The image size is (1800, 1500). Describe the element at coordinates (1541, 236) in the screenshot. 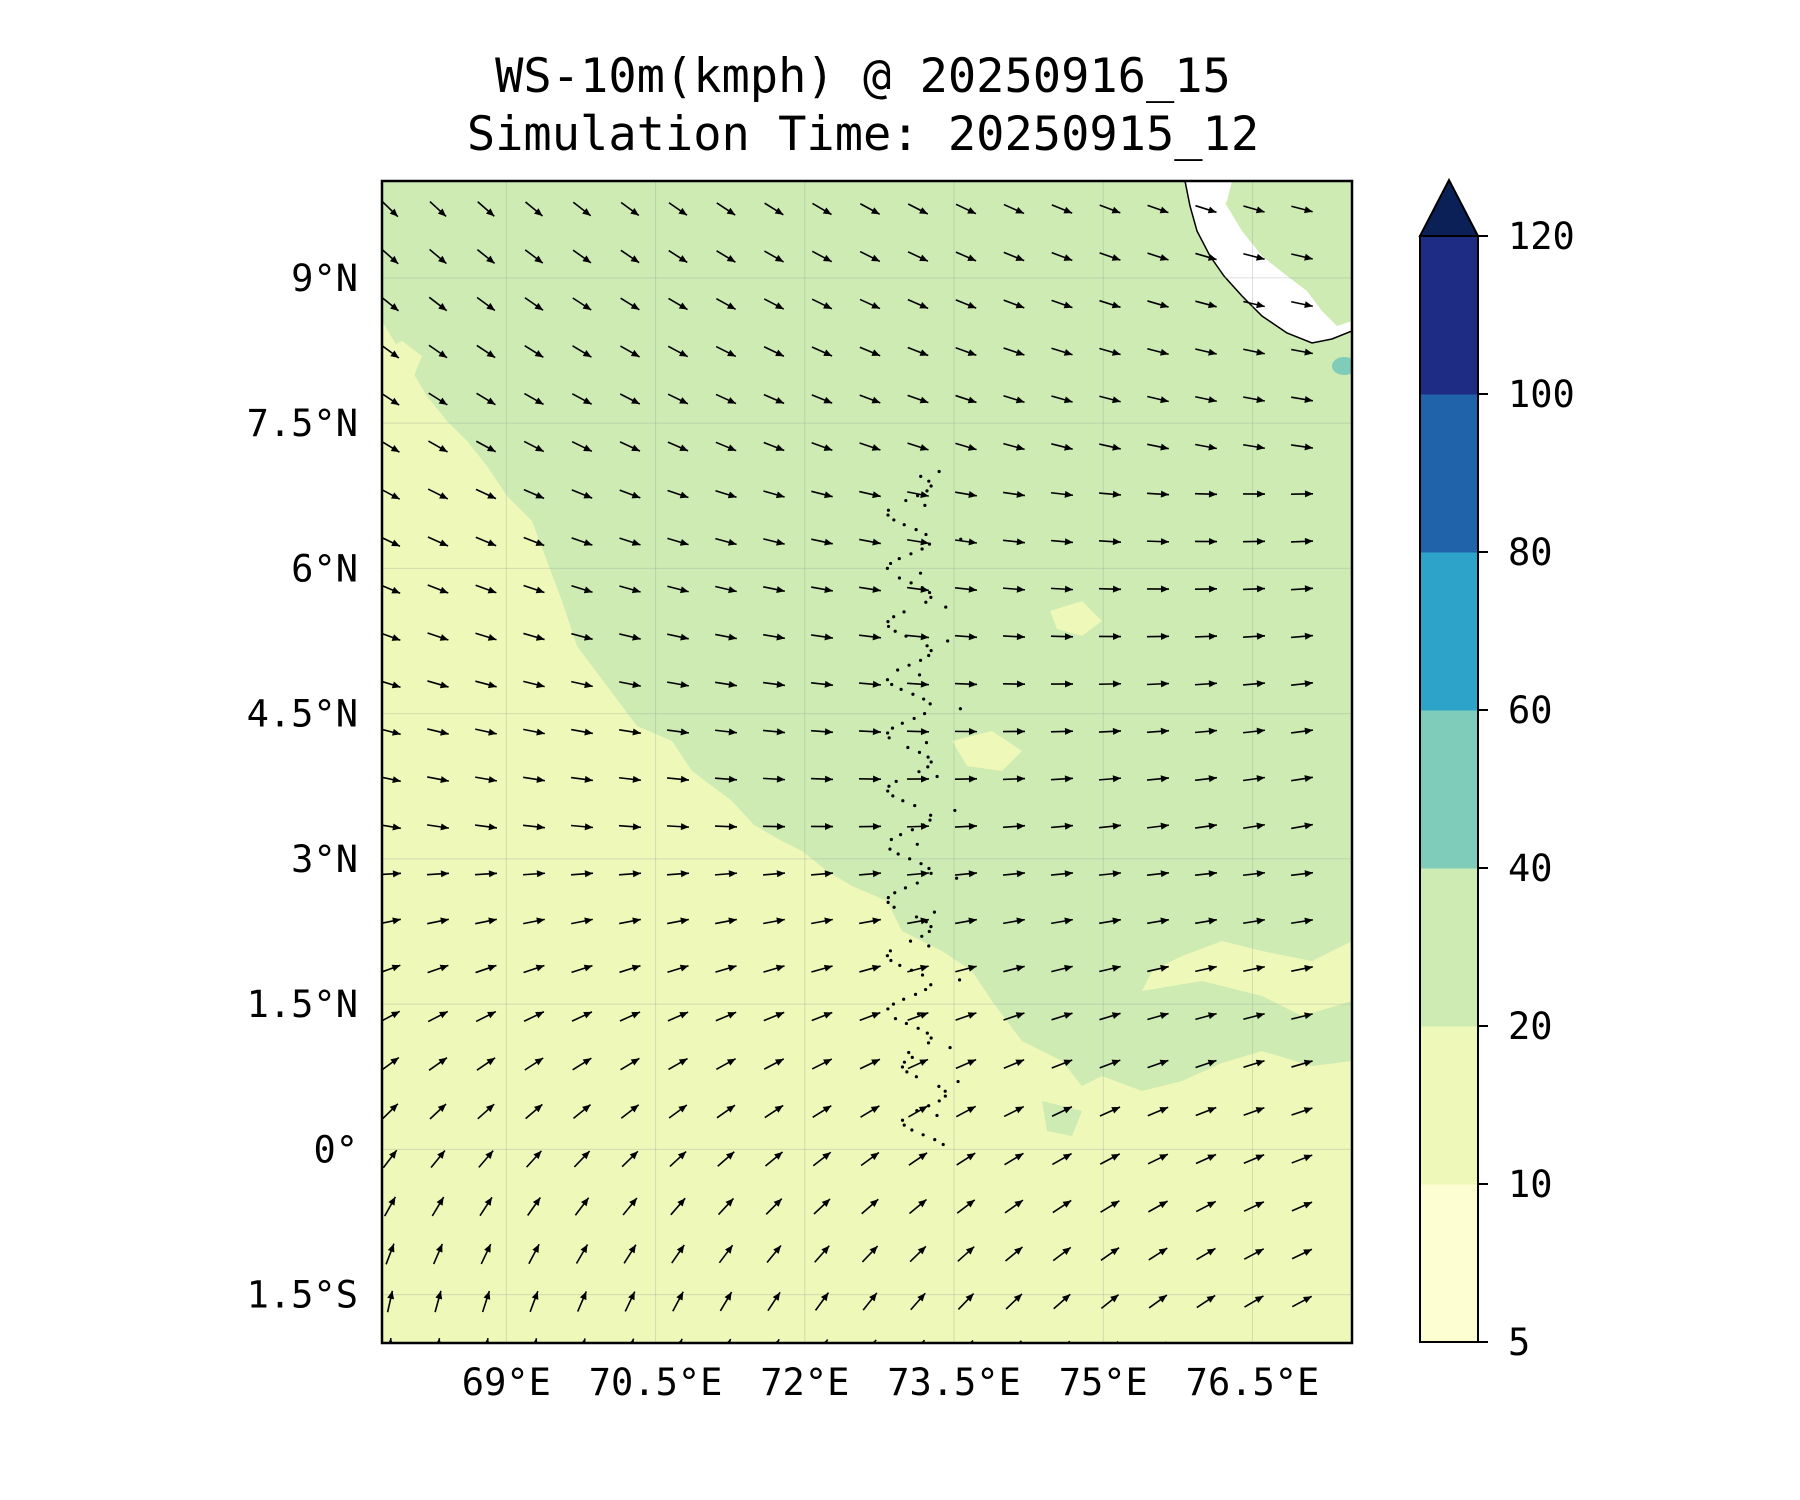

I see `colorbar-tick-label: 120` at that location.